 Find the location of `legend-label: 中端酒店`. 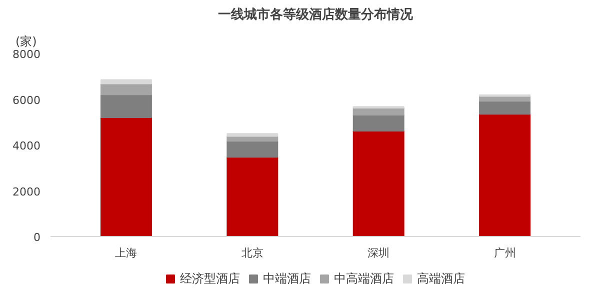

legend-label: 中端酒店 is located at coordinates (287, 278).